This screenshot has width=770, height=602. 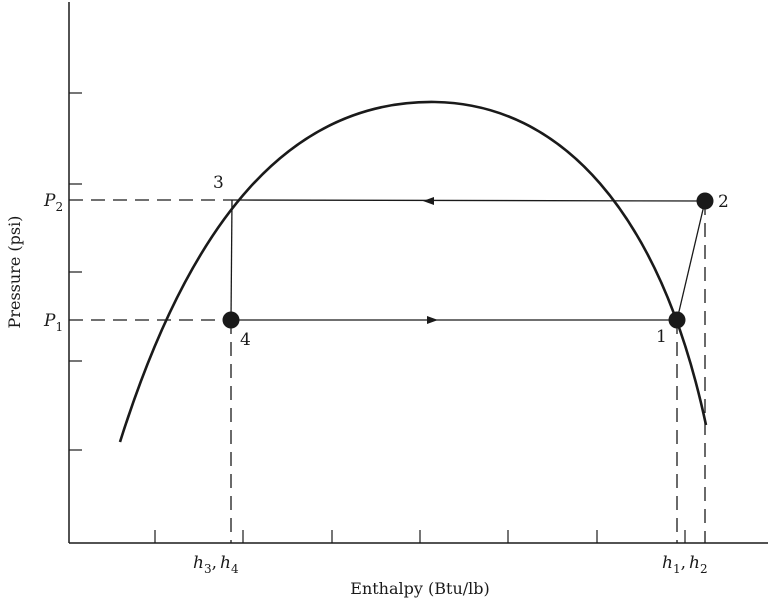 What do you see at coordinates (661, 337) in the screenshot?
I see `point-label-1: 1` at bounding box center [661, 337].